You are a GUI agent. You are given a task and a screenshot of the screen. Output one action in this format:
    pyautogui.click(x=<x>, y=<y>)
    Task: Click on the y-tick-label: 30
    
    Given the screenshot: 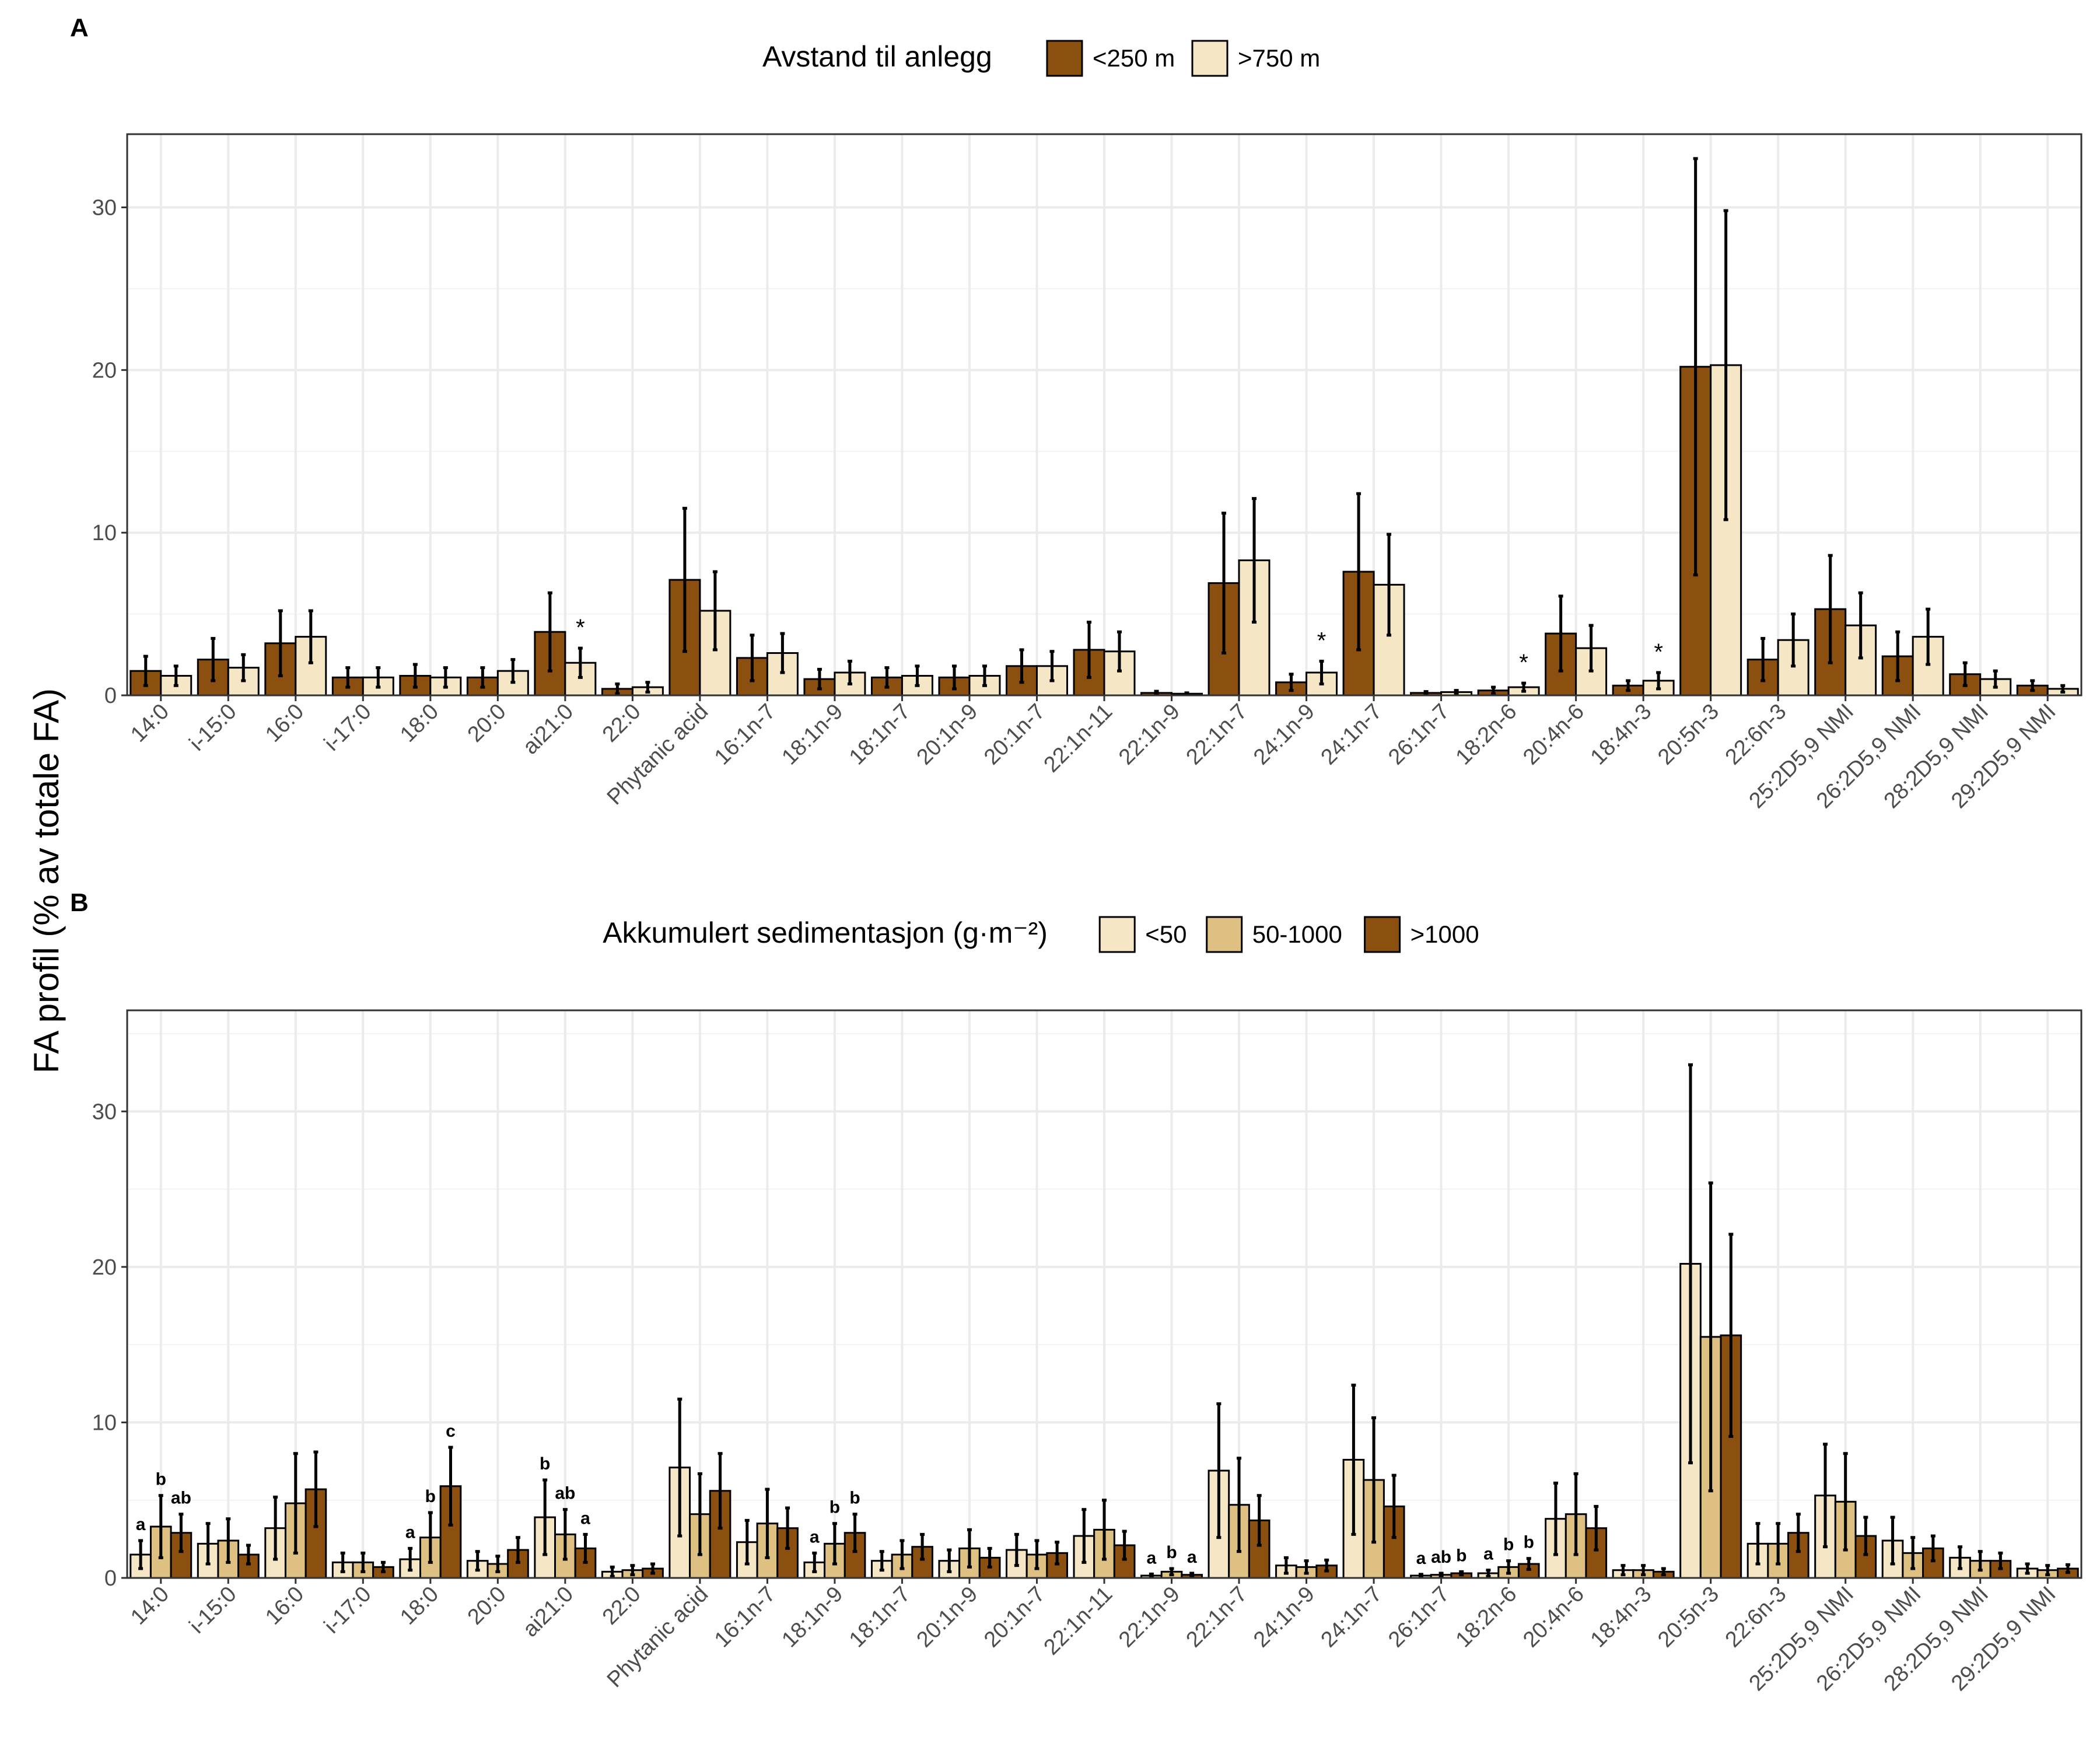 What is the action you would take?
    pyautogui.click(x=104, y=208)
    